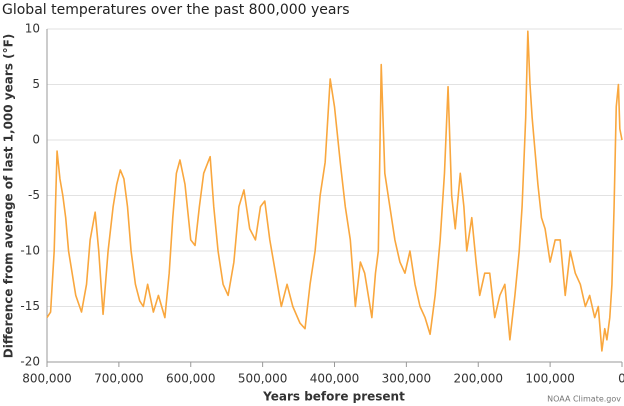 The image size is (624, 406). I want to click on x-tick-label: 500,000, so click(263, 379).